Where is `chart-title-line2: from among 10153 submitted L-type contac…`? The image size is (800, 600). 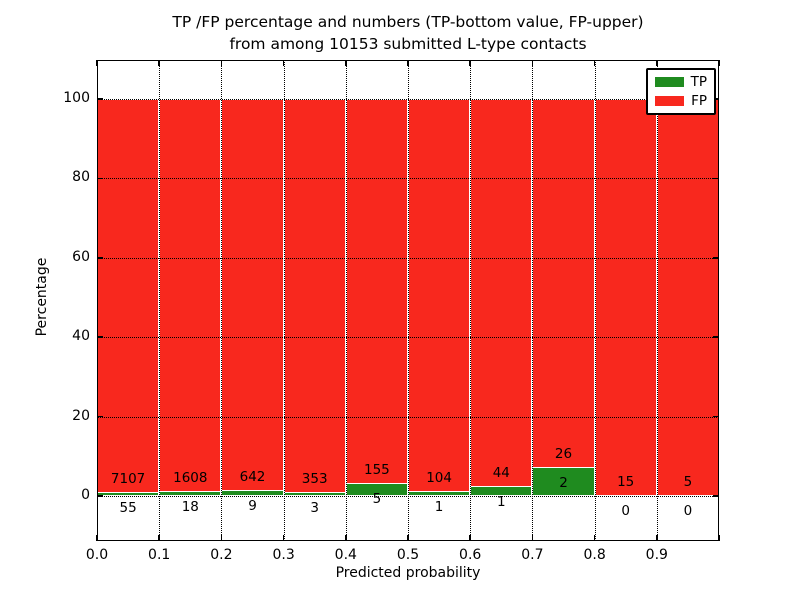 chart-title-line2: from among 10153 submitted L-type contac… is located at coordinates (408, 44).